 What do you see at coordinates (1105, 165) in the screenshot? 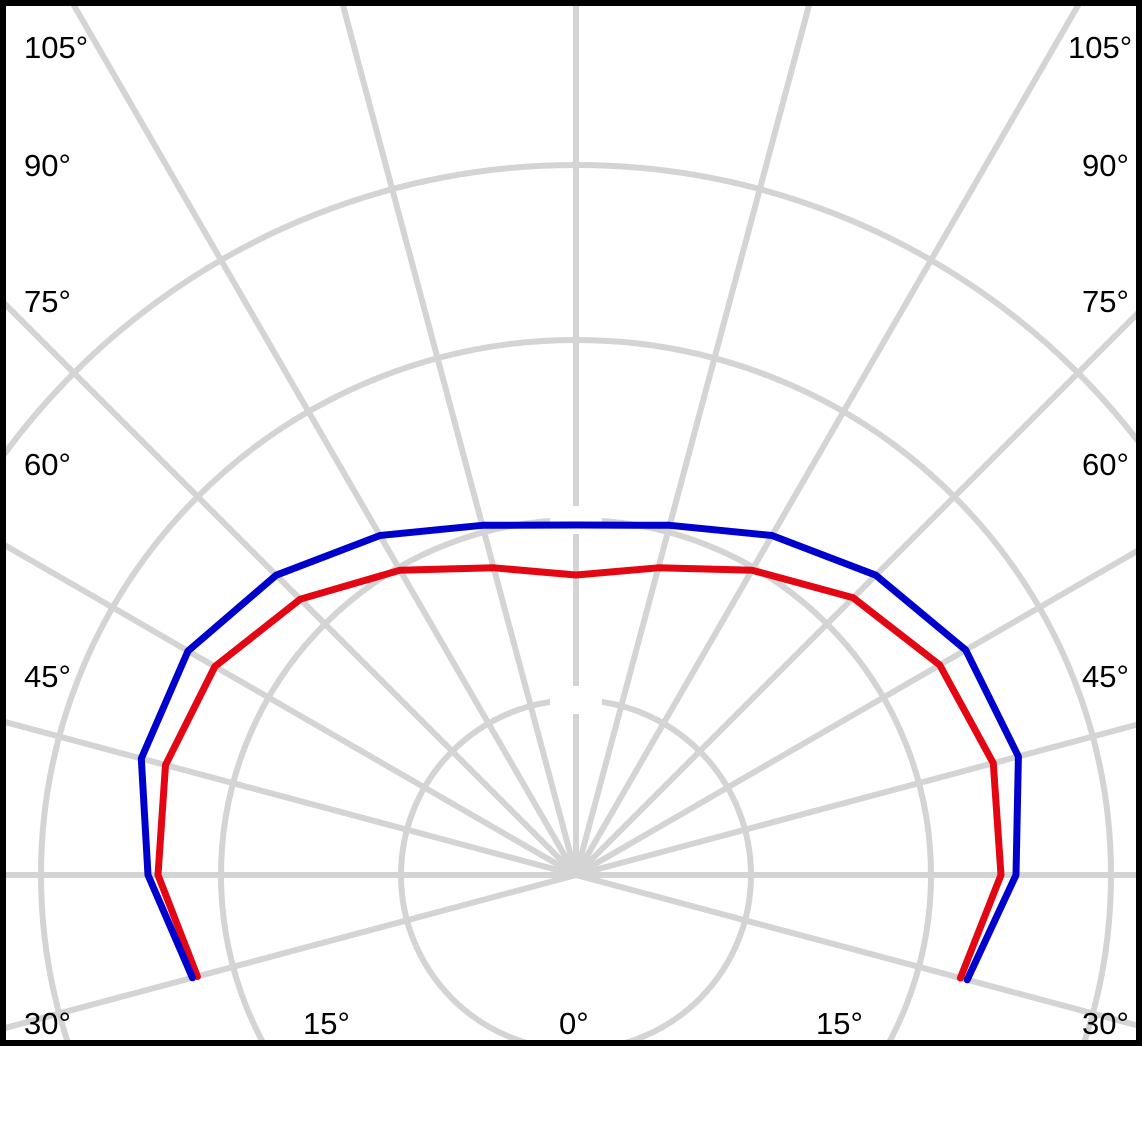
I see `angle-tick-right: 90°` at bounding box center [1105, 165].